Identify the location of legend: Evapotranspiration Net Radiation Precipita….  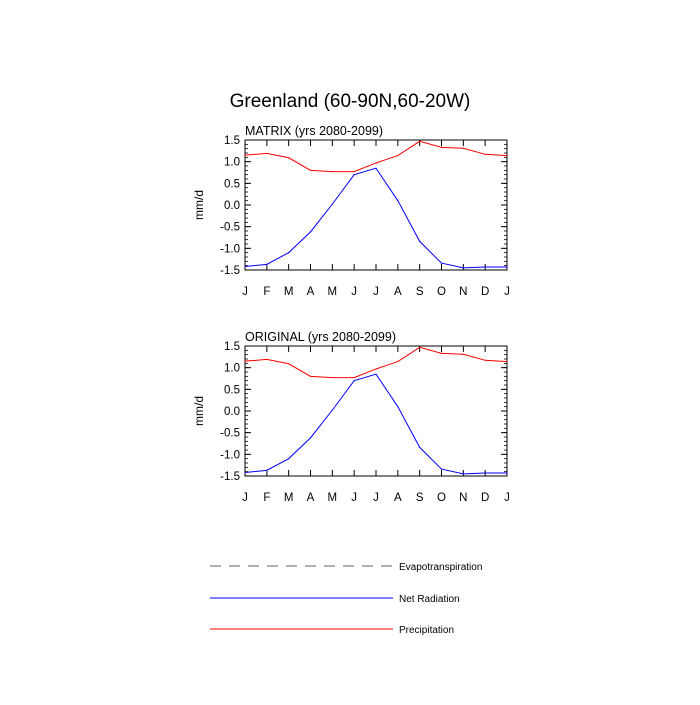
(346, 599).